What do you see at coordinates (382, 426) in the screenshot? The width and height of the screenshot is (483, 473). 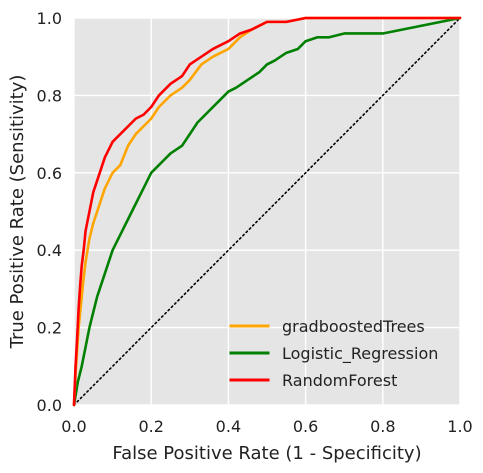 I see `x-tick-label-4: 0.8` at bounding box center [382, 426].